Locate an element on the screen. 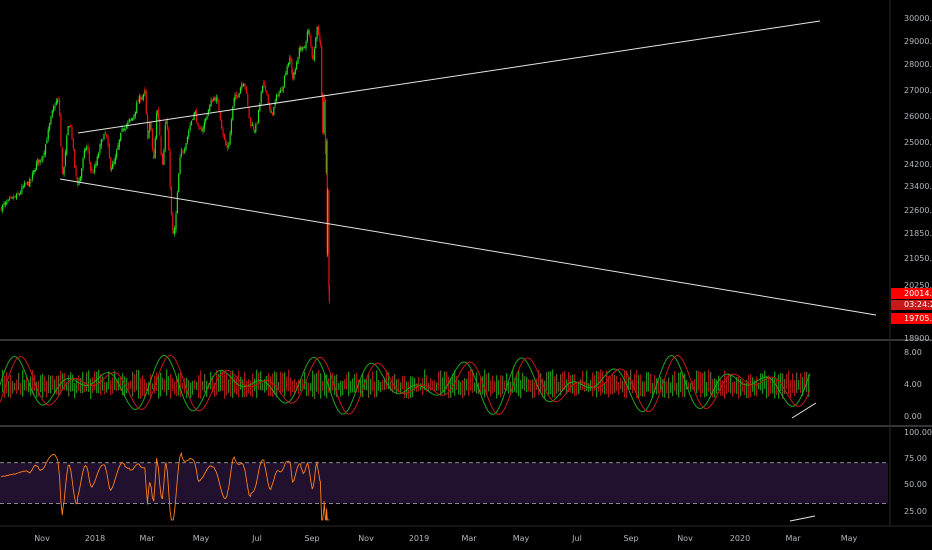  price-tick-label: 28000.00 is located at coordinates (918, 64).